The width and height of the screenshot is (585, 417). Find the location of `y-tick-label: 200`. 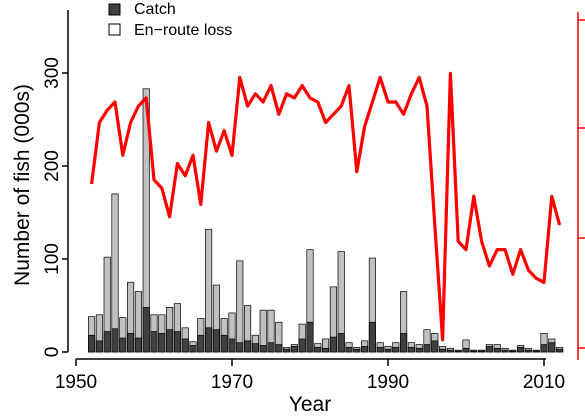

y-tick-label: 200 is located at coordinates (52, 166).